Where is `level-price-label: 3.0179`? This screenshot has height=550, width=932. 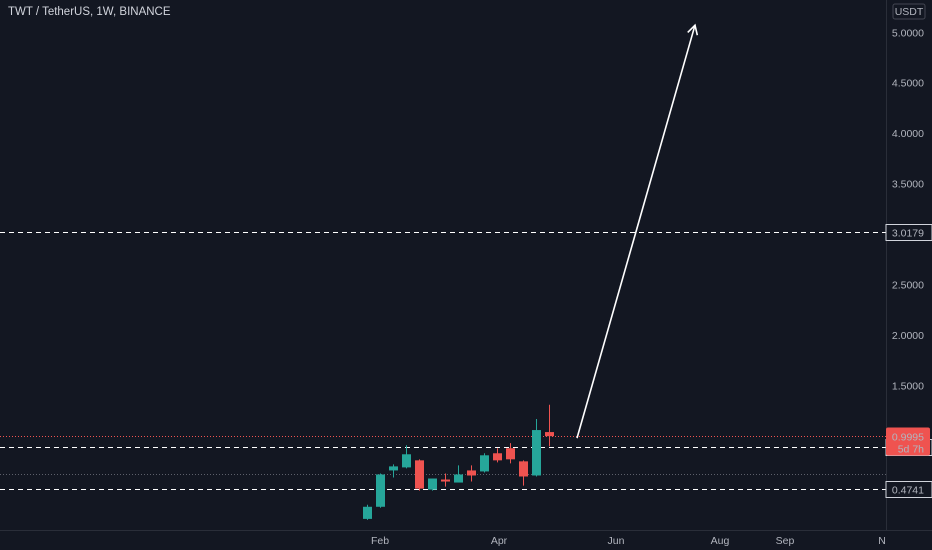
level-price-label: 3.0179 is located at coordinates (908, 234).